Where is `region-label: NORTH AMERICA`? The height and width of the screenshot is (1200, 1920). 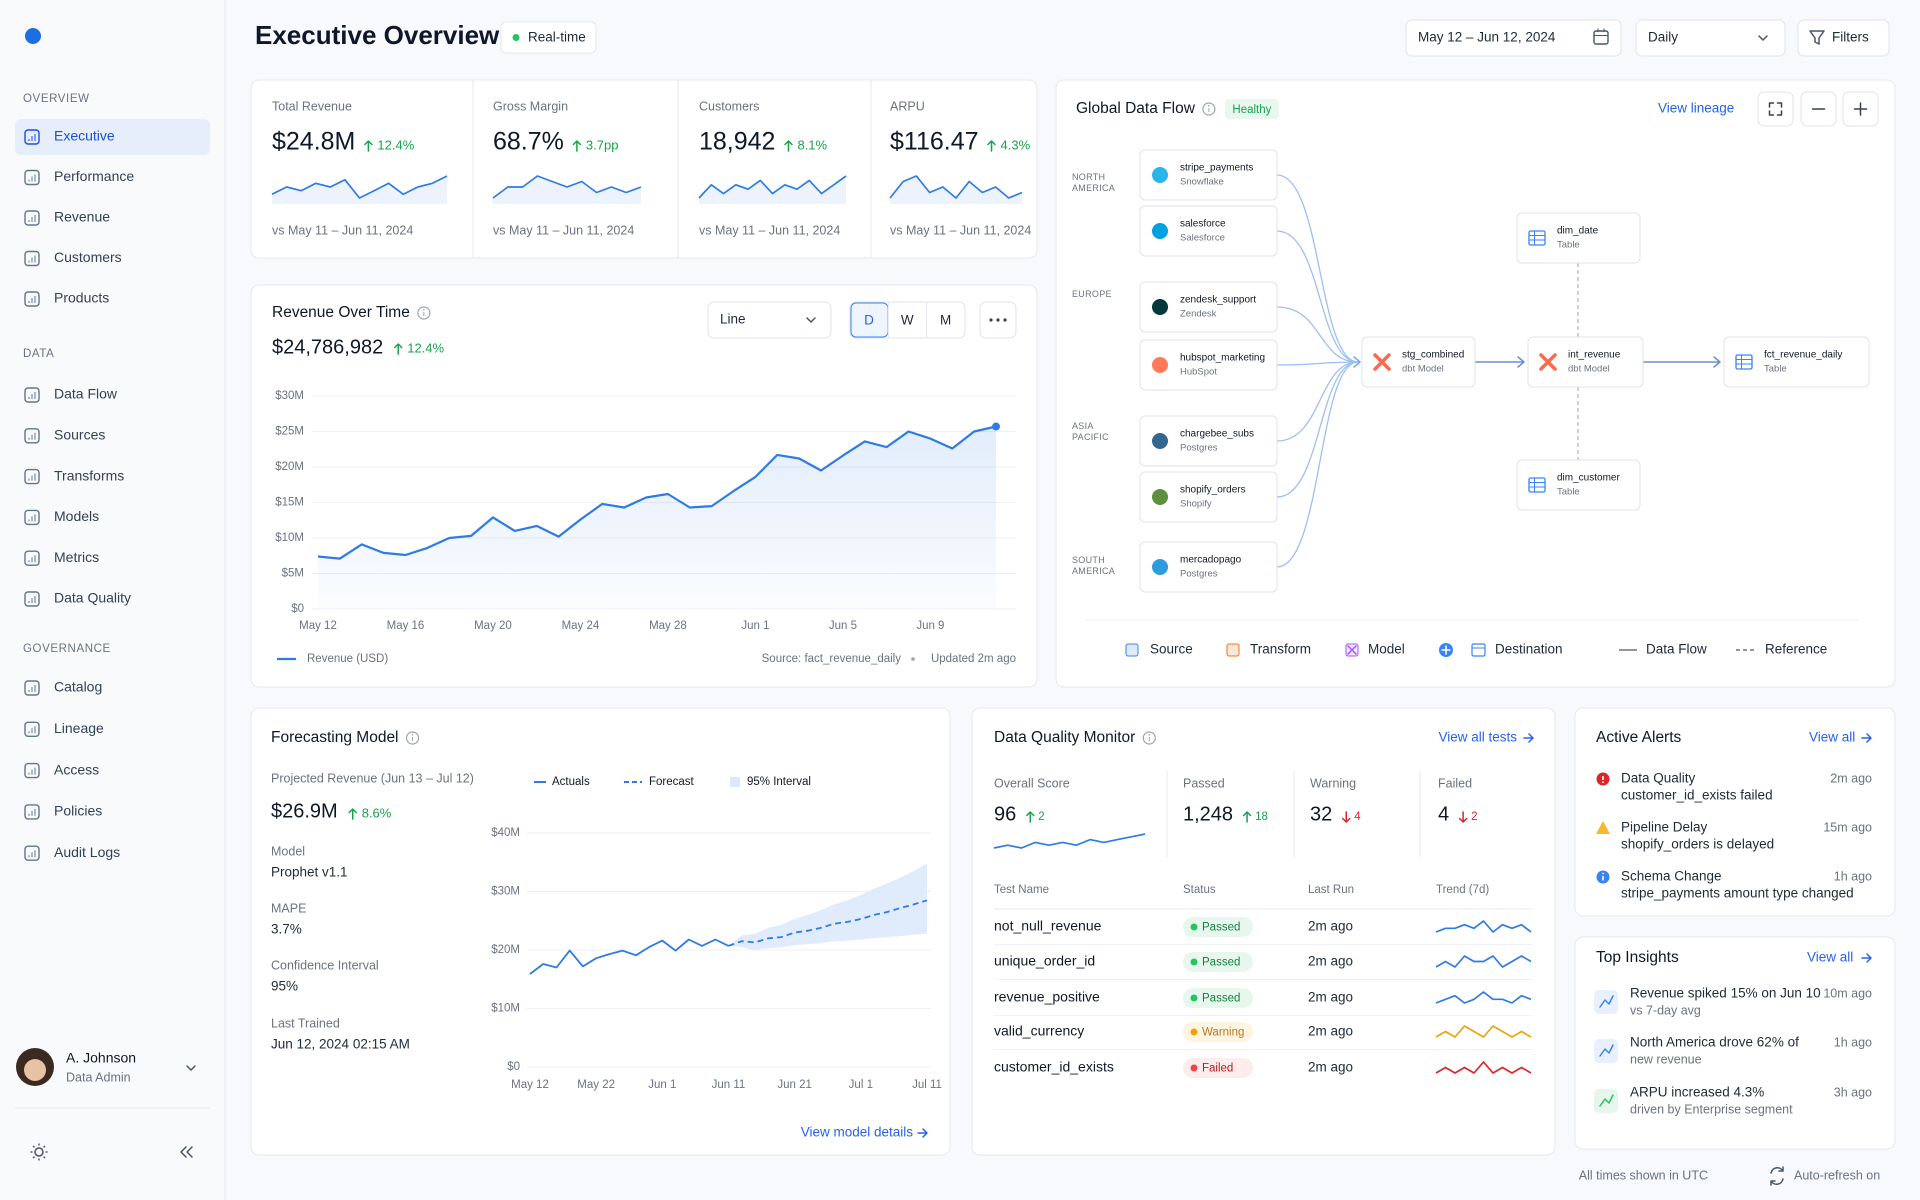
region-label: NORTH AMERICA is located at coordinates (1094, 182).